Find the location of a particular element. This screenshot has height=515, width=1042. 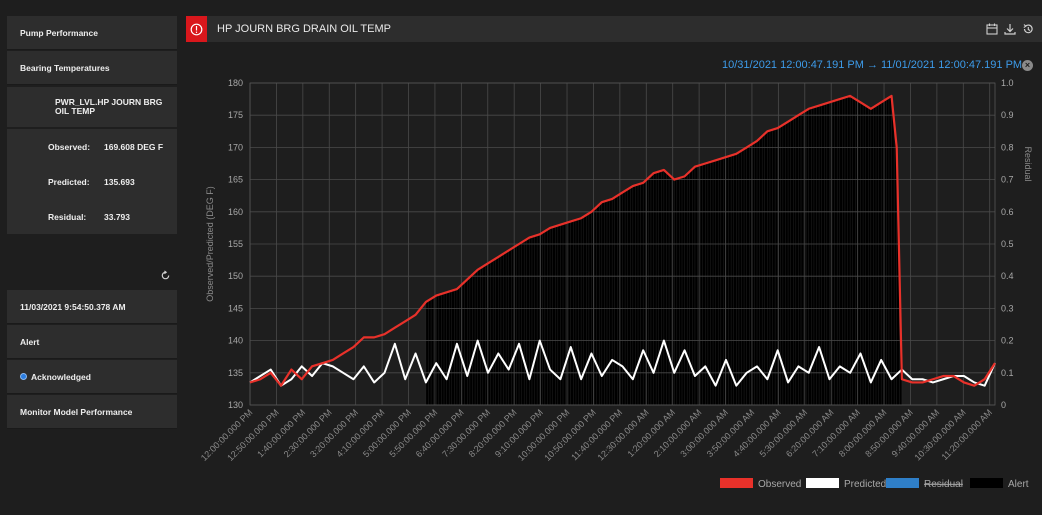

y-tick-label: 175 is located at coordinates (235, 115).